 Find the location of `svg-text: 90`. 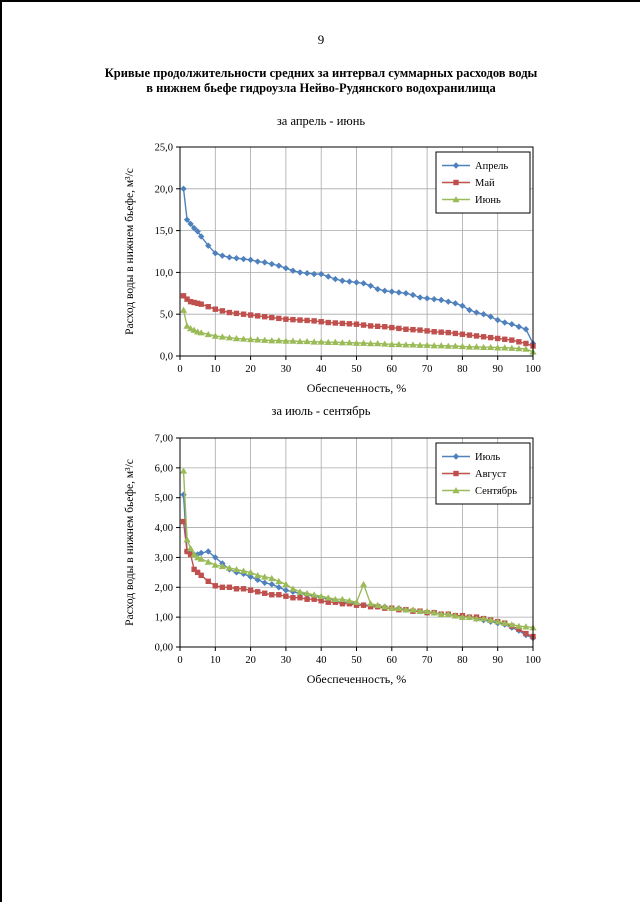

svg-text: 90 is located at coordinates (497, 369).